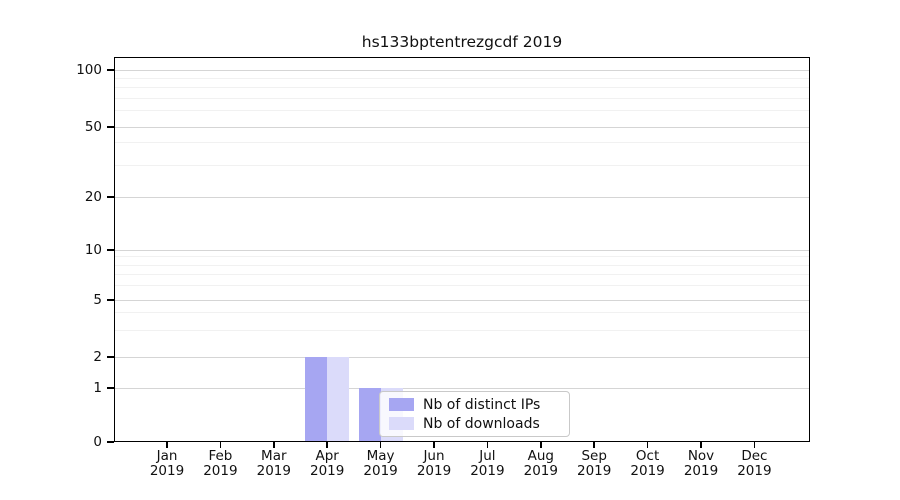  I want to click on legend-label: Nb of distinct IPs, so click(482, 404).